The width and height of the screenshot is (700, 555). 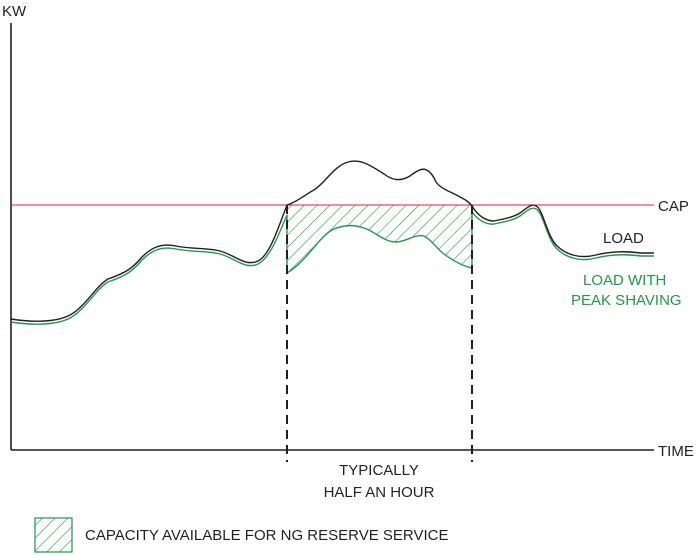 What do you see at coordinates (623, 238) in the screenshot?
I see `load-label: LOAD` at bounding box center [623, 238].